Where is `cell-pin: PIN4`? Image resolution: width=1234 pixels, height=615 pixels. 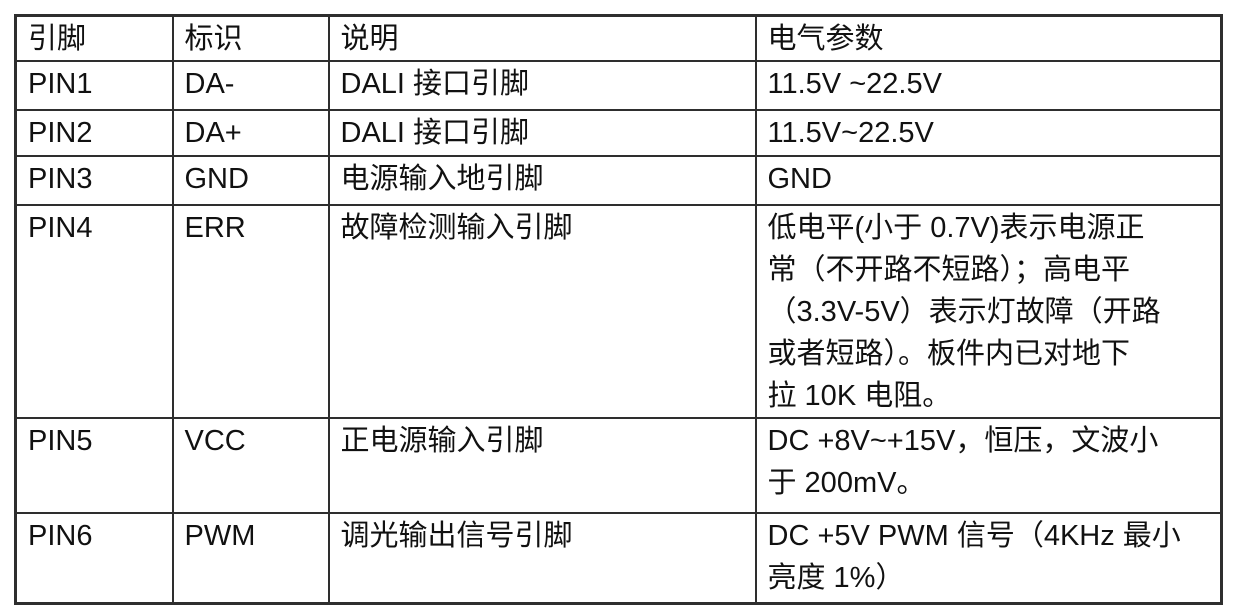 cell-pin: PIN4 is located at coordinates (94, 311).